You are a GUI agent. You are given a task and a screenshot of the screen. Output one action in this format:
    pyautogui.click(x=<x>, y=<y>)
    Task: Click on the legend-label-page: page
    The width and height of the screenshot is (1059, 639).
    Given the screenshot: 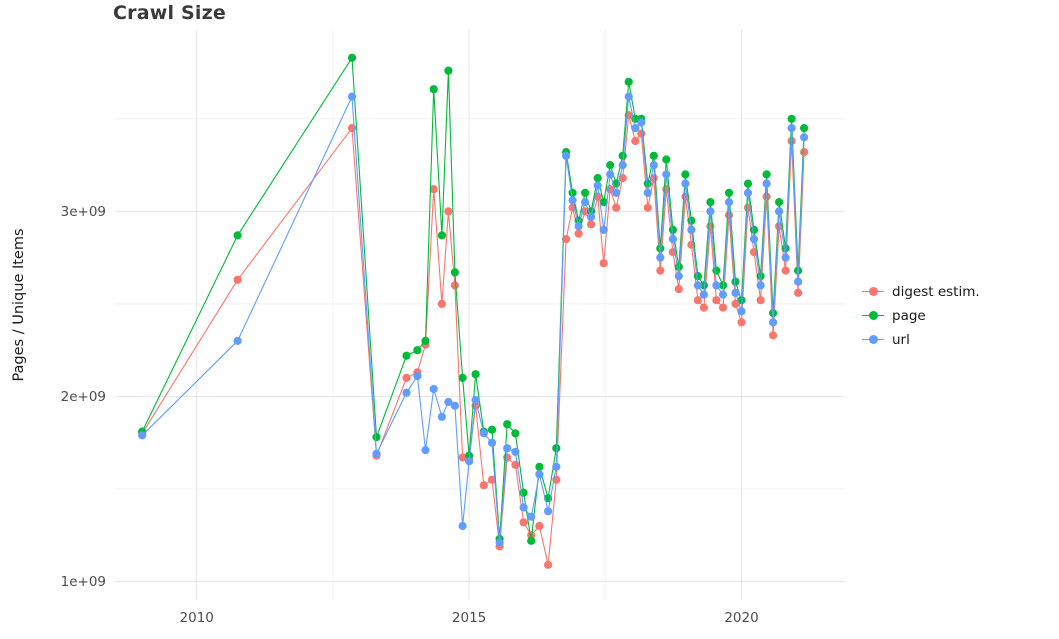 What is the action you would take?
    pyautogui.click(x=909, y=315)
    